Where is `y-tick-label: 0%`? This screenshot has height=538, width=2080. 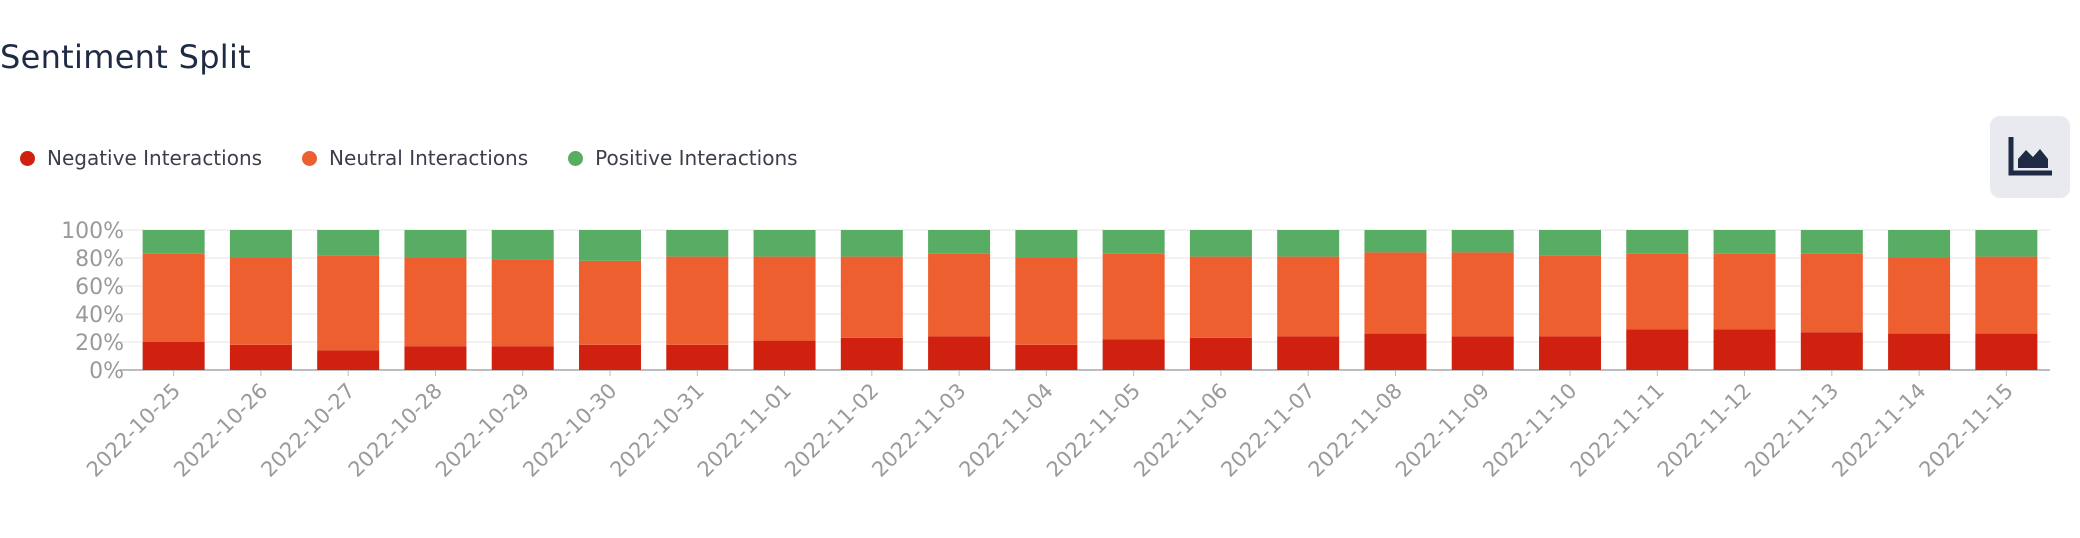
y-tick-label: 0% is located at coordinates (106, 371).